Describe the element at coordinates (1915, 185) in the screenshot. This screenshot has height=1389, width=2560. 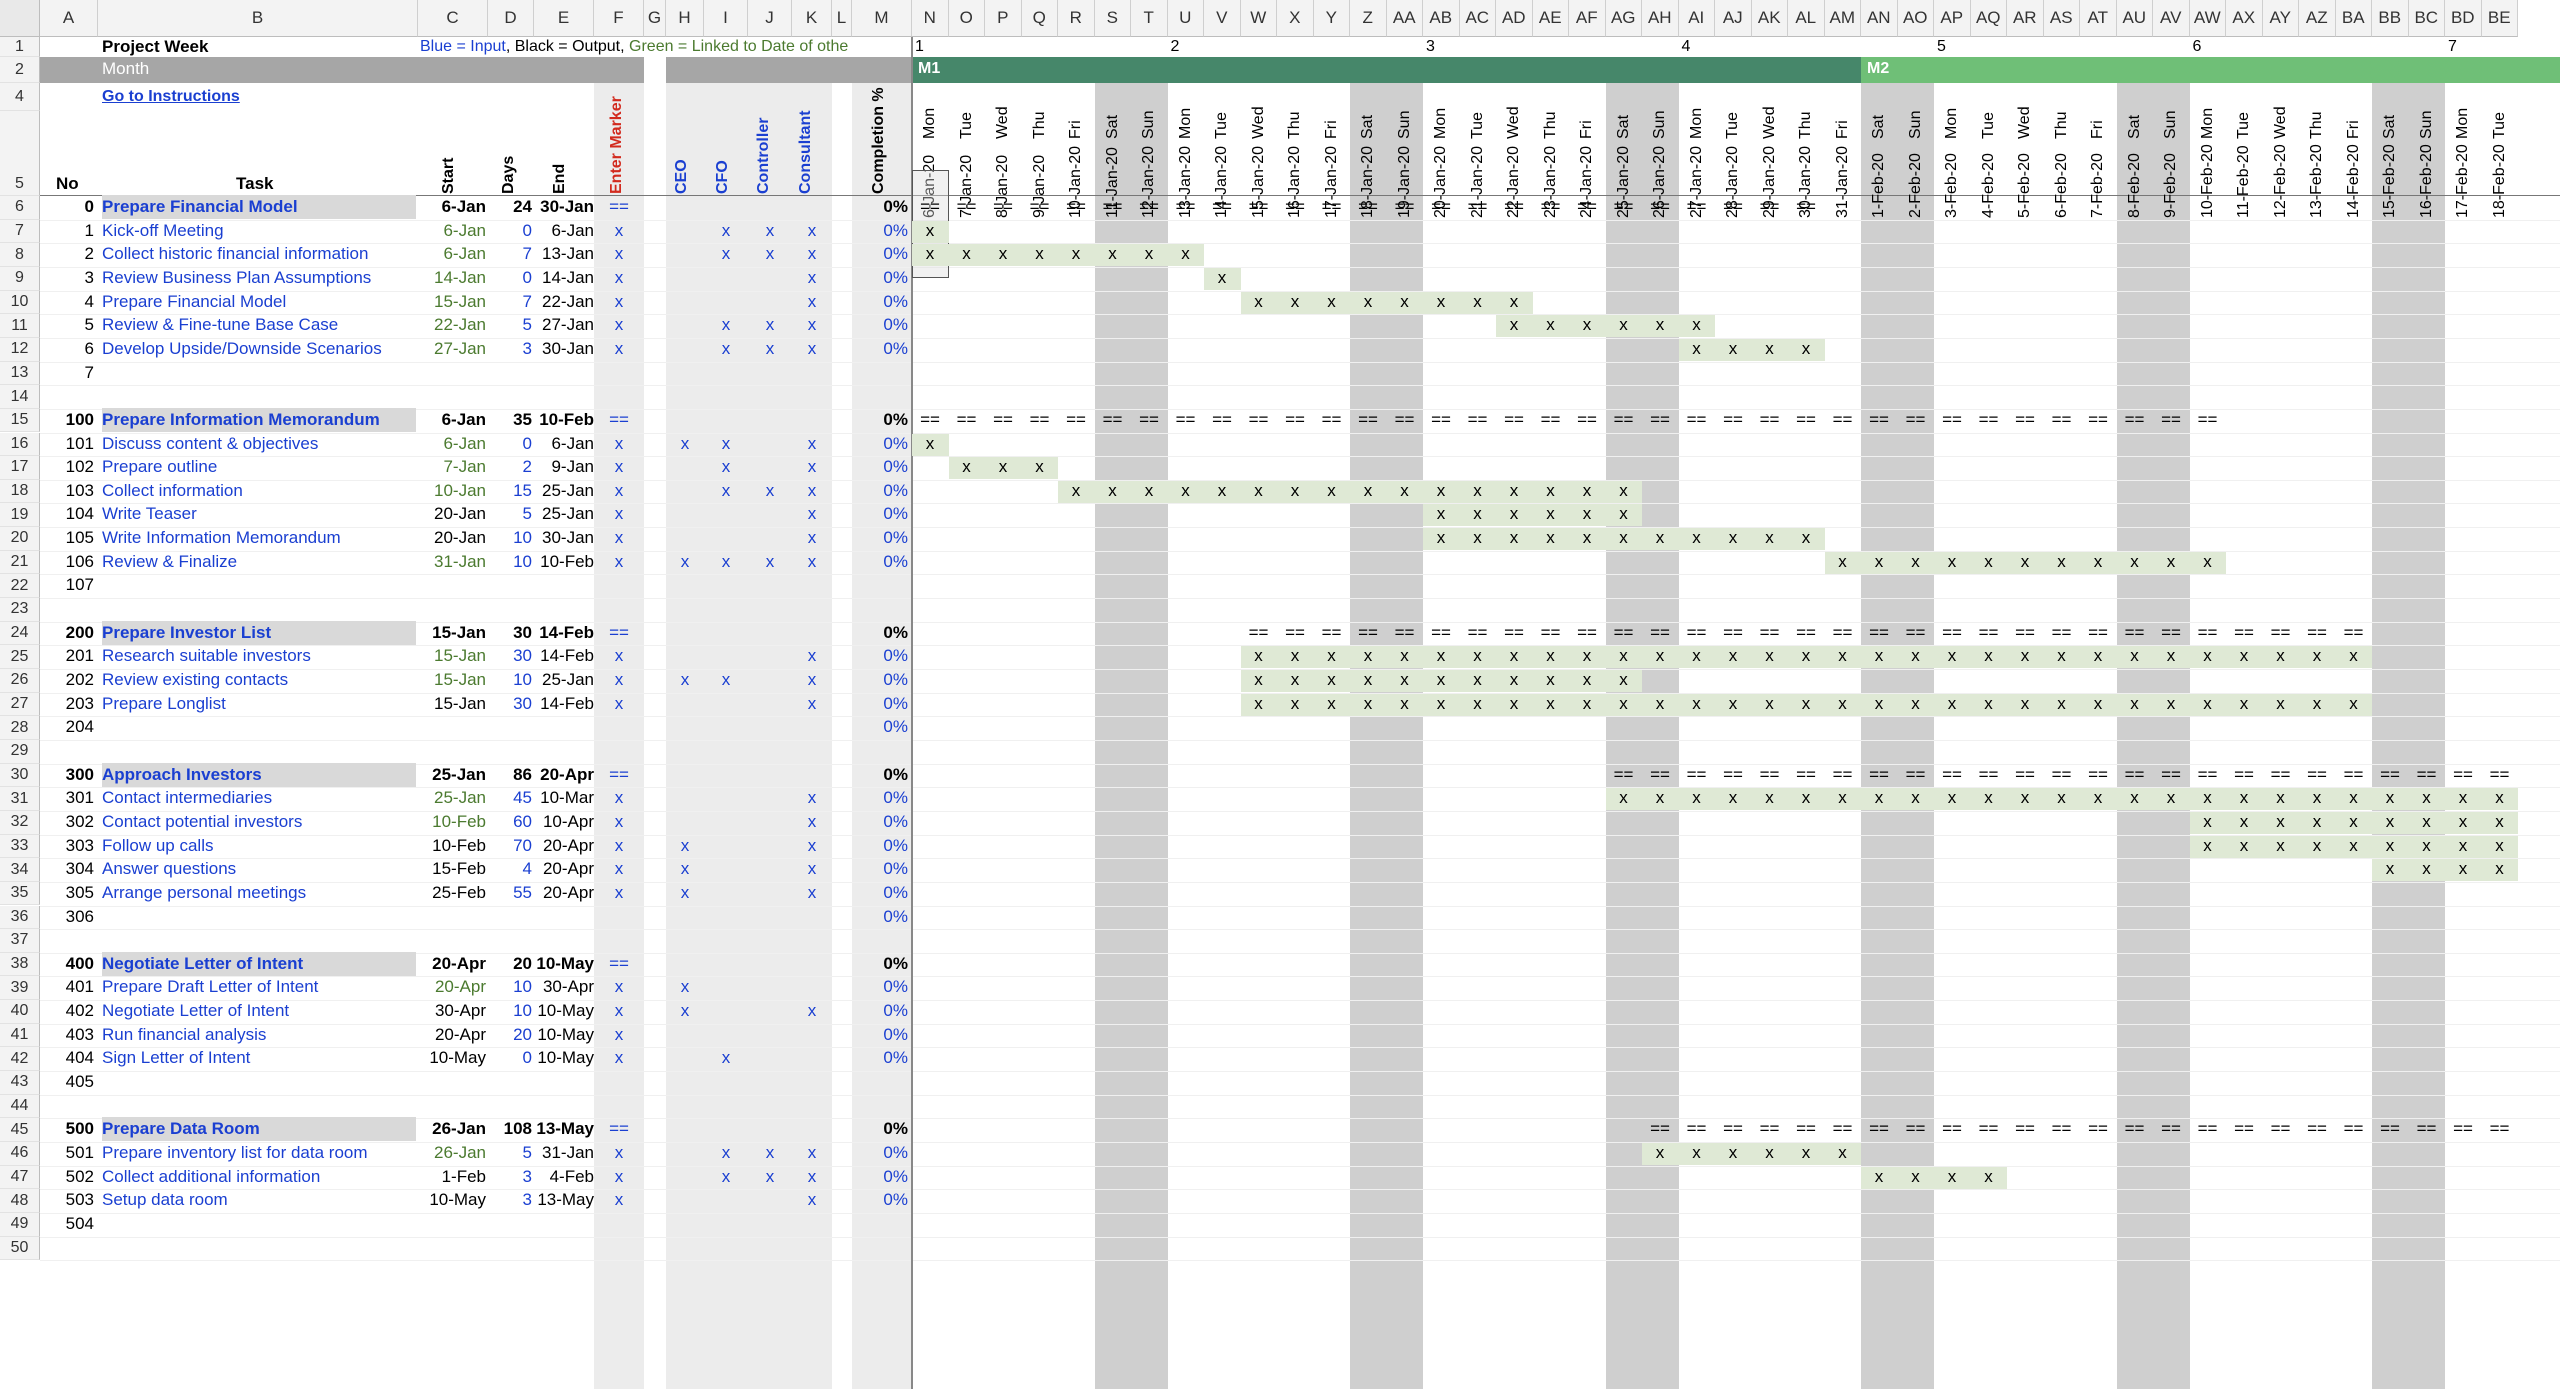
I see `date-header: 2-Feb-20` at that location.